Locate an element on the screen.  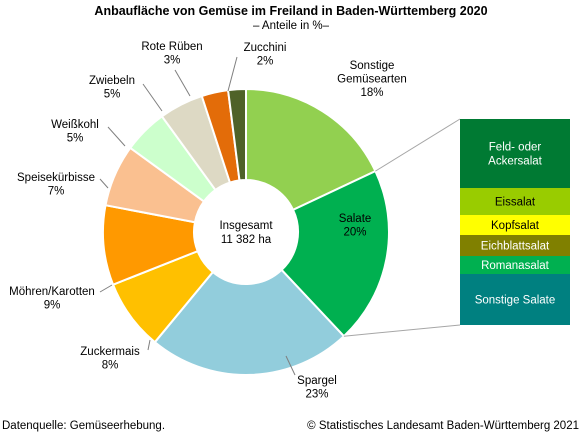
slice-pct-rote-rueben: 3% is located at coordinates (172, 61).